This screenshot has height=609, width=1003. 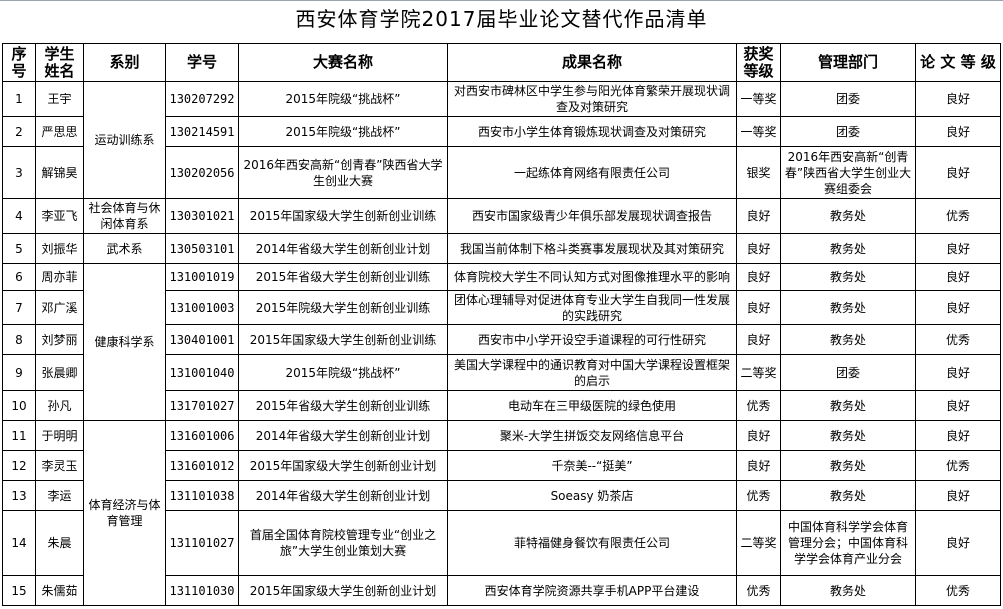 I want to click on student-name: 朱晨, so click(x=59, y=543).